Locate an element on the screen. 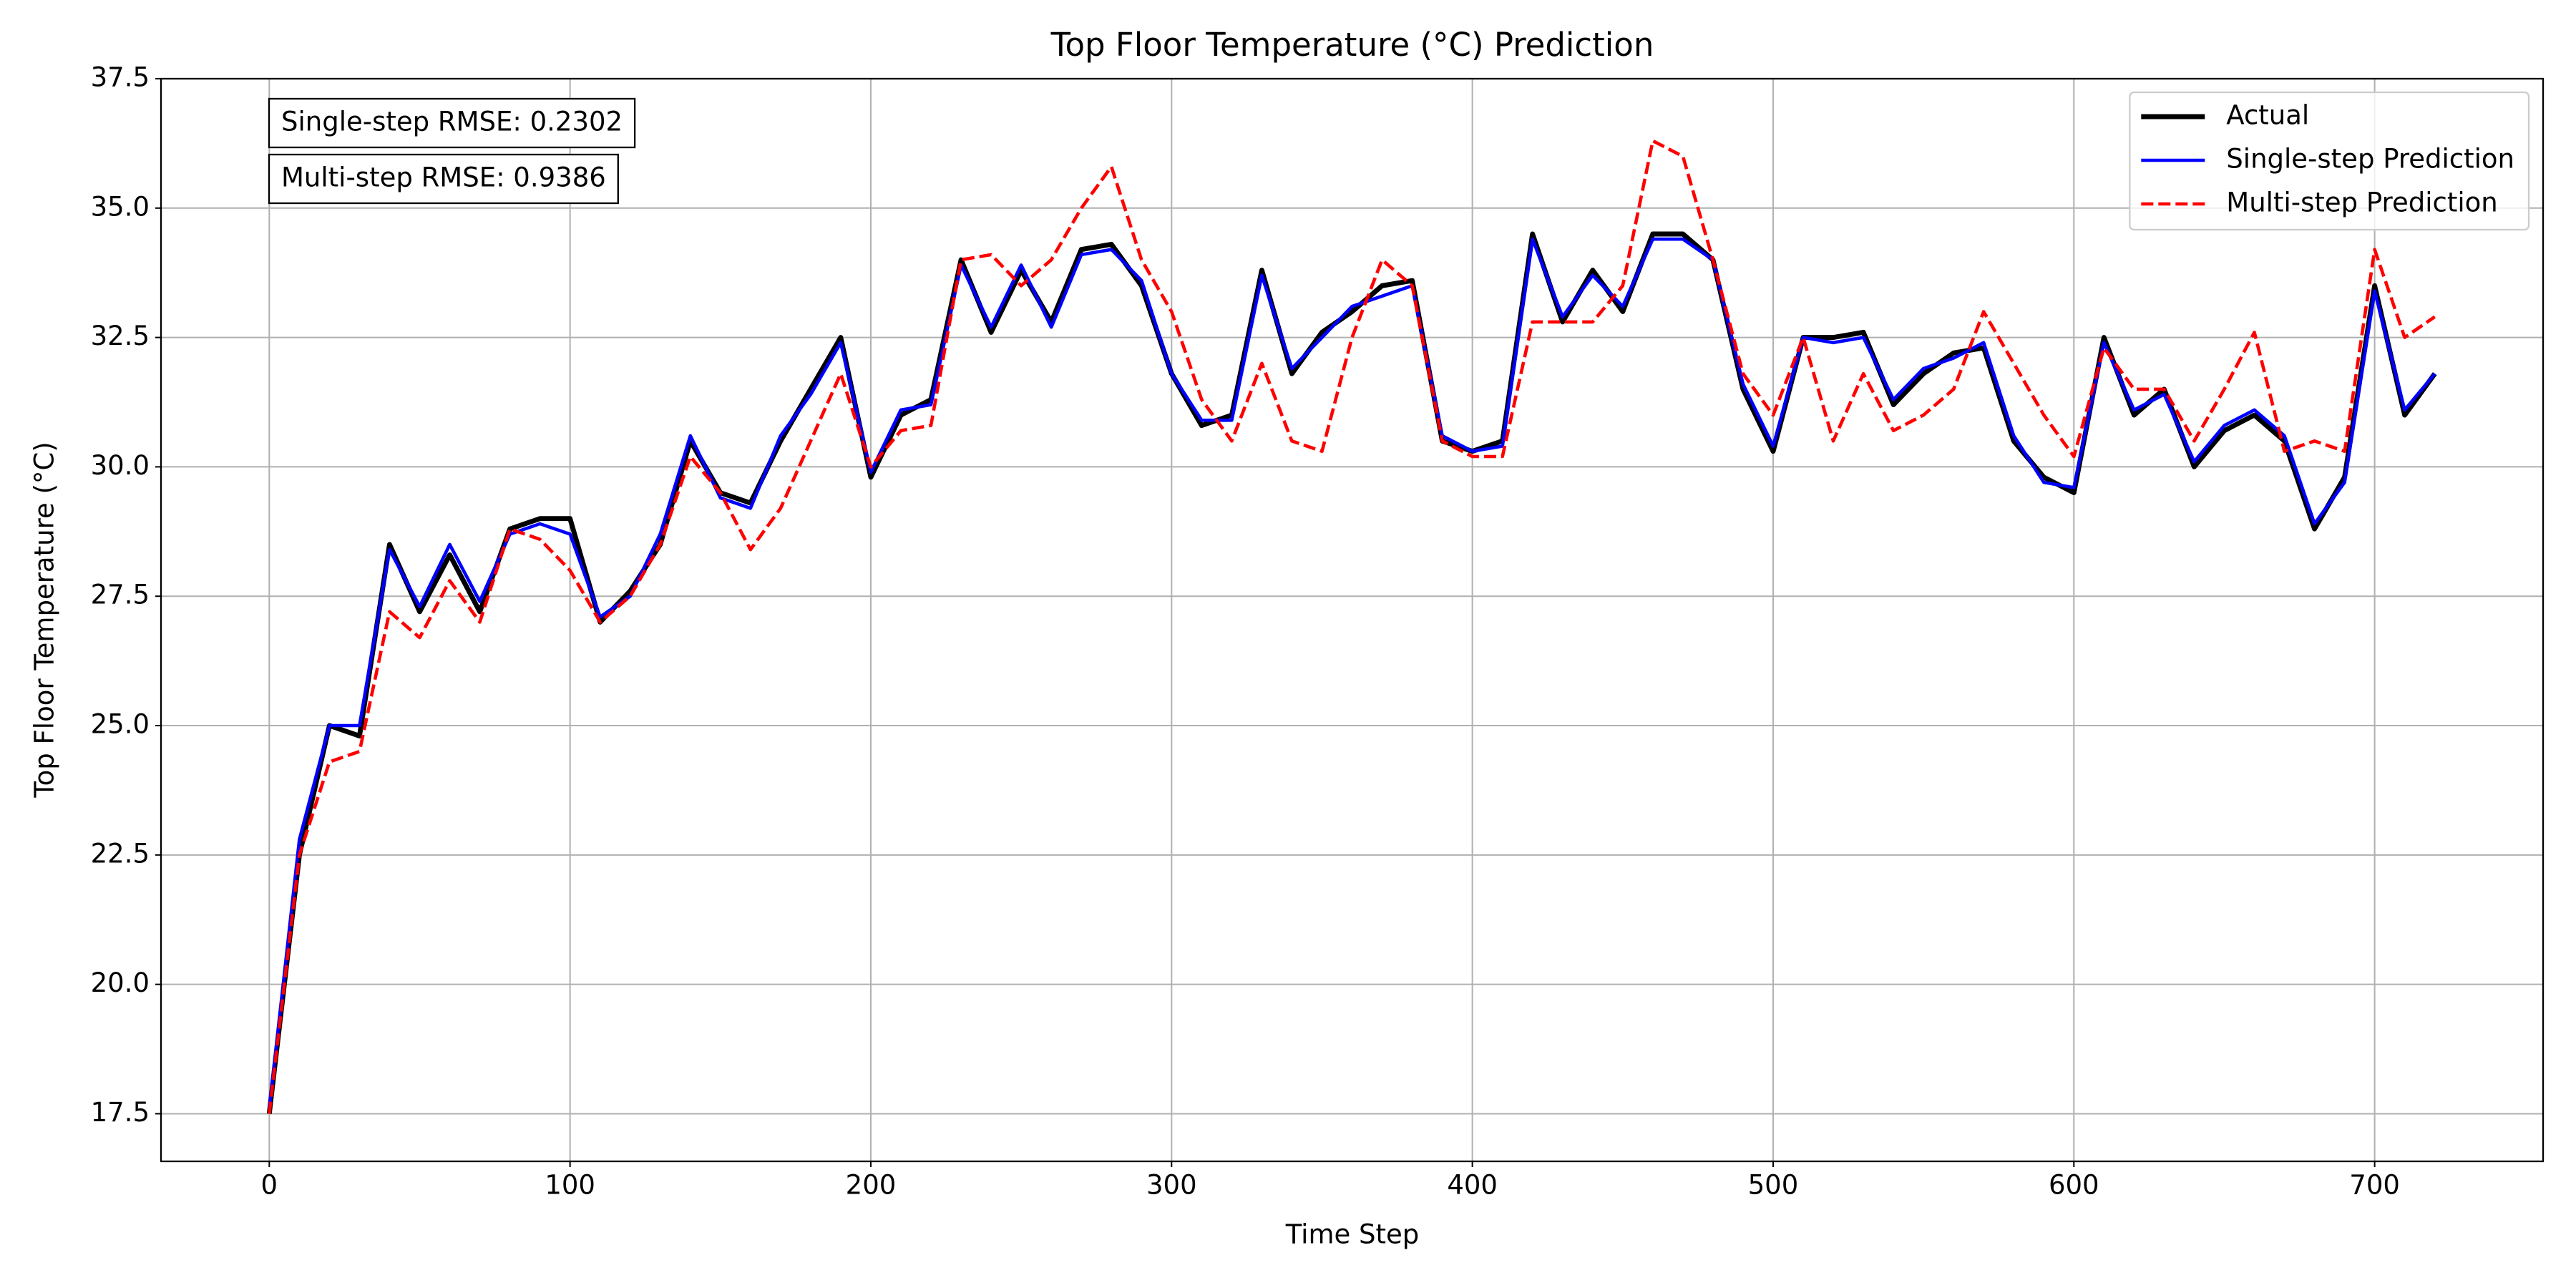 The width and height of the screenshot is (2576, 1288). y-axis-label: Top Floor Temperature (°C) is located at coordinates (44, 619).